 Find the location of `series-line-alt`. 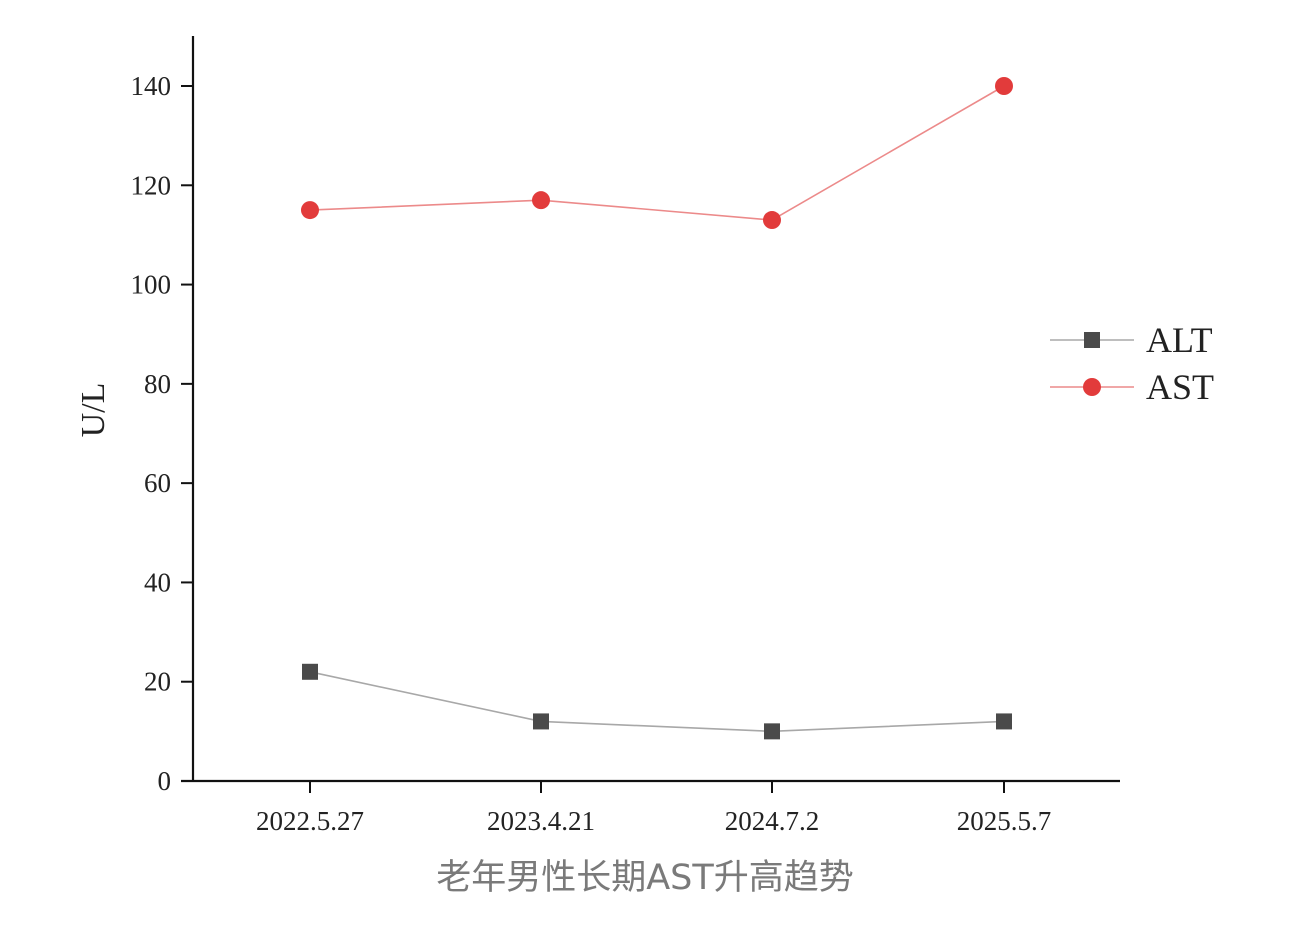

series-line-alt is located at coordinates (657, 702).